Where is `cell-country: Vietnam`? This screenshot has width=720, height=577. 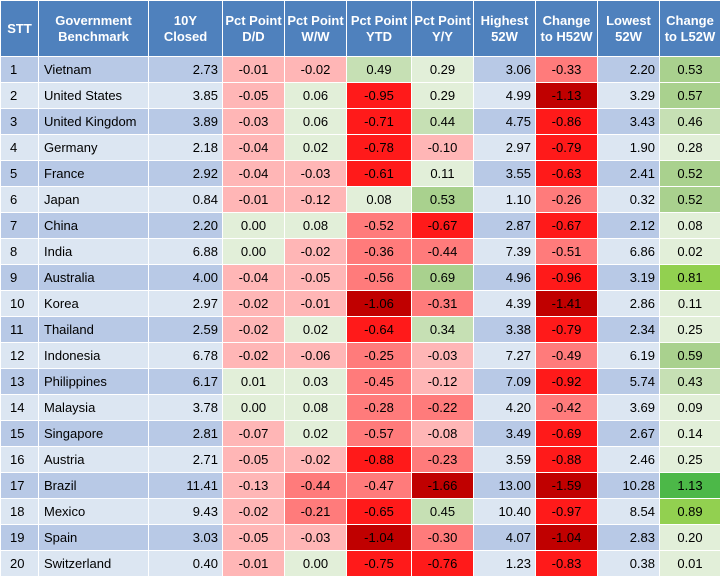 cell-country: Vietnam is located at coordinates (94, 70).